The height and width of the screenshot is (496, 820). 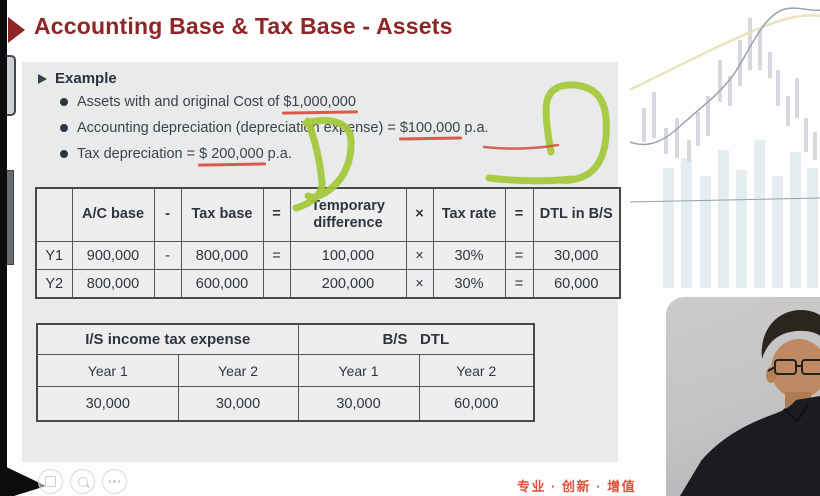 I want to click on title-arrow-icon, so click(x=16, y=30).